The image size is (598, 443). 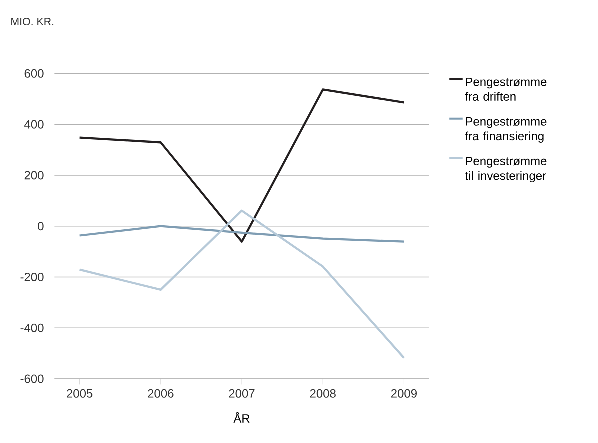 I want to click on y-tick-label: 200, so click(x=34, y=175).